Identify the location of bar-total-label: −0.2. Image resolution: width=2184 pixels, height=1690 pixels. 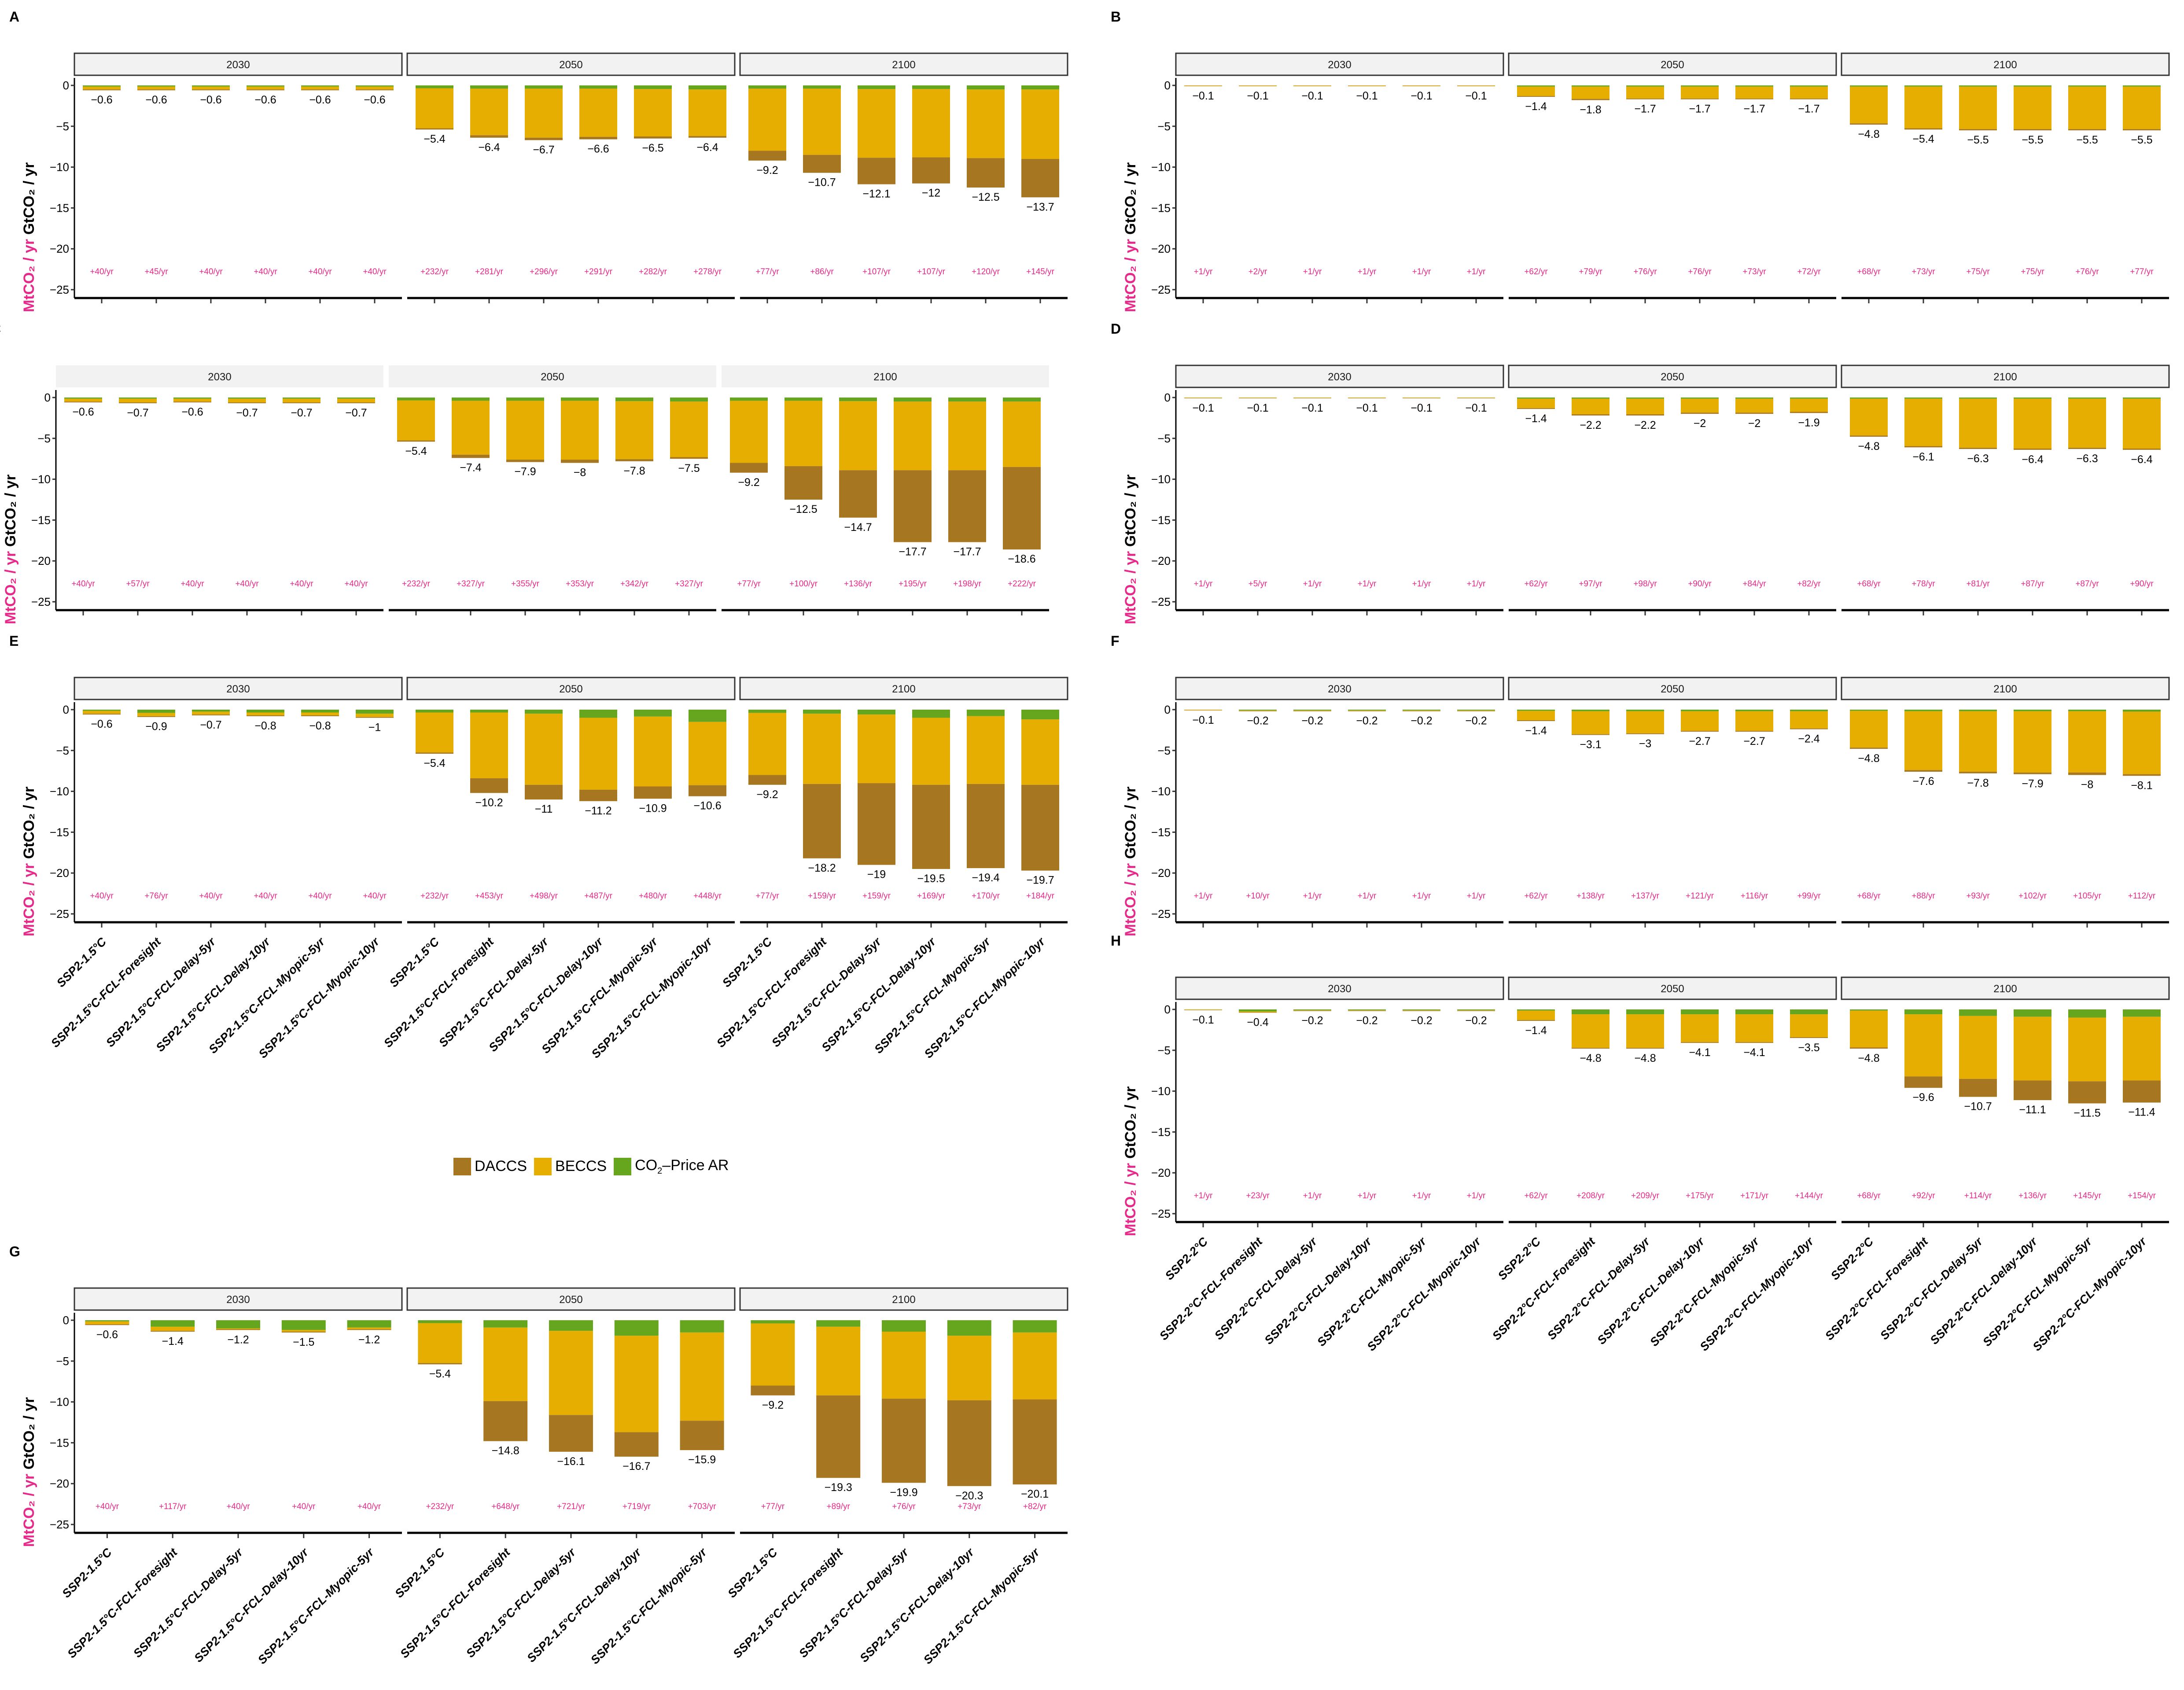
(1476, 1021).